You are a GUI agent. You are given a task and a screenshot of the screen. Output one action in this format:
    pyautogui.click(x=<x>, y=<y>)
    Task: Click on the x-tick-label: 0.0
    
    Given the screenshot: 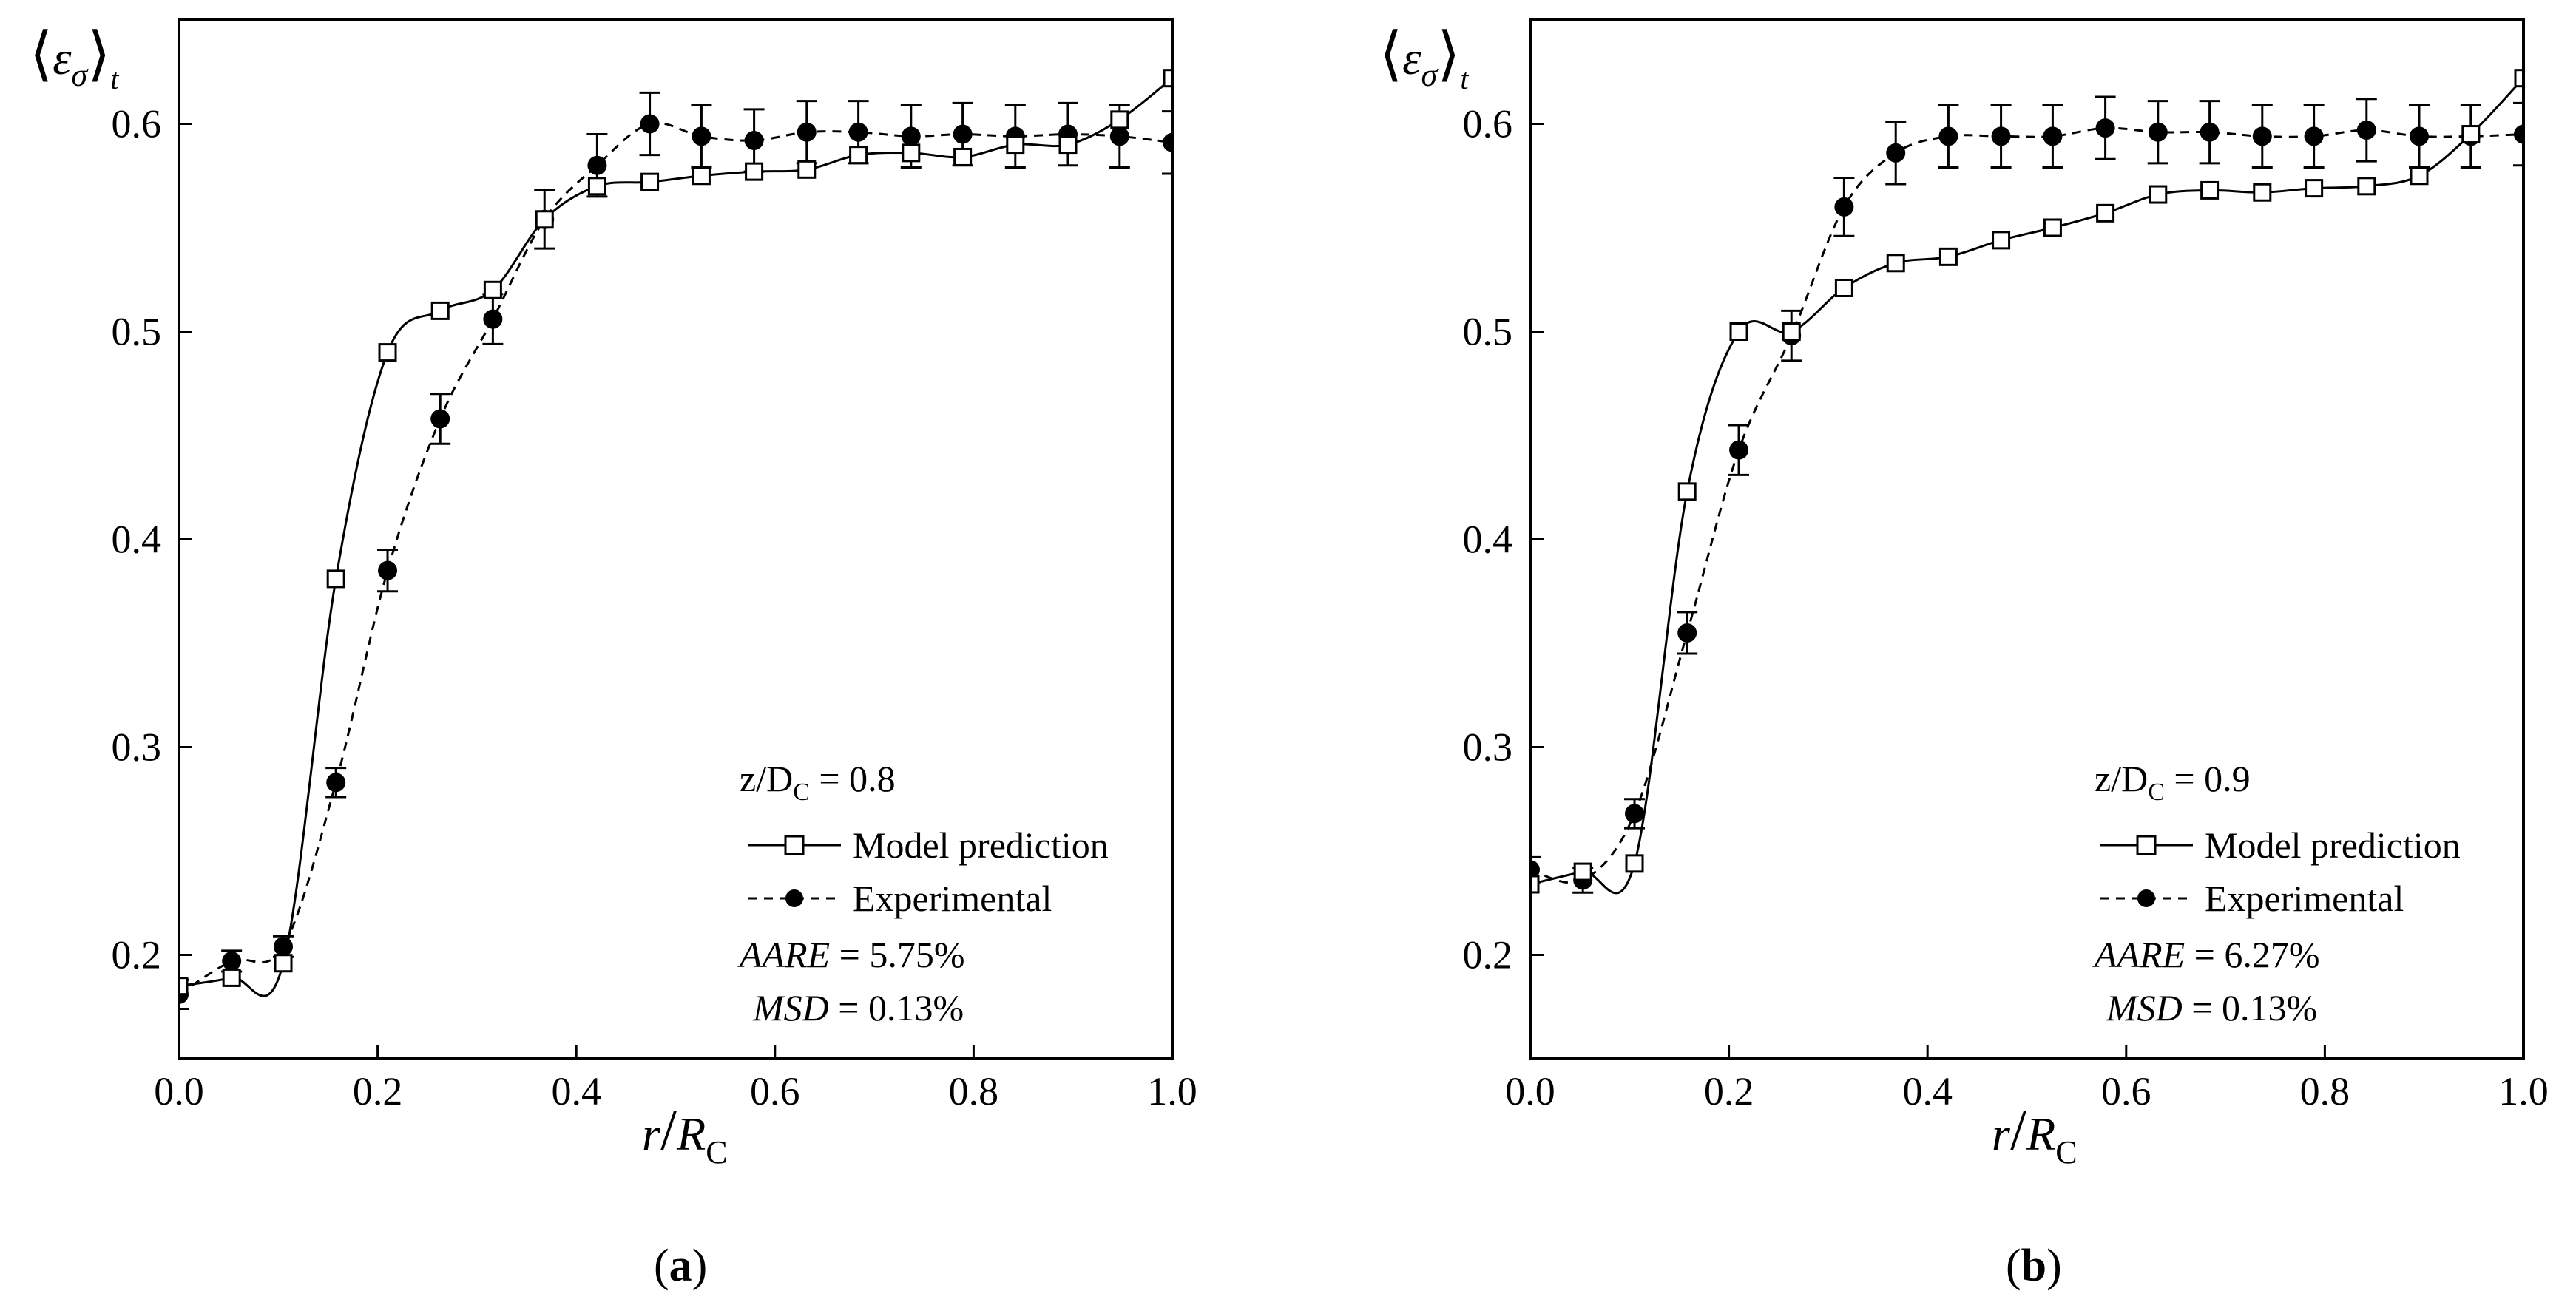 What is the action you would take?
    pyautogui.click(x=1530, y=1091)
    